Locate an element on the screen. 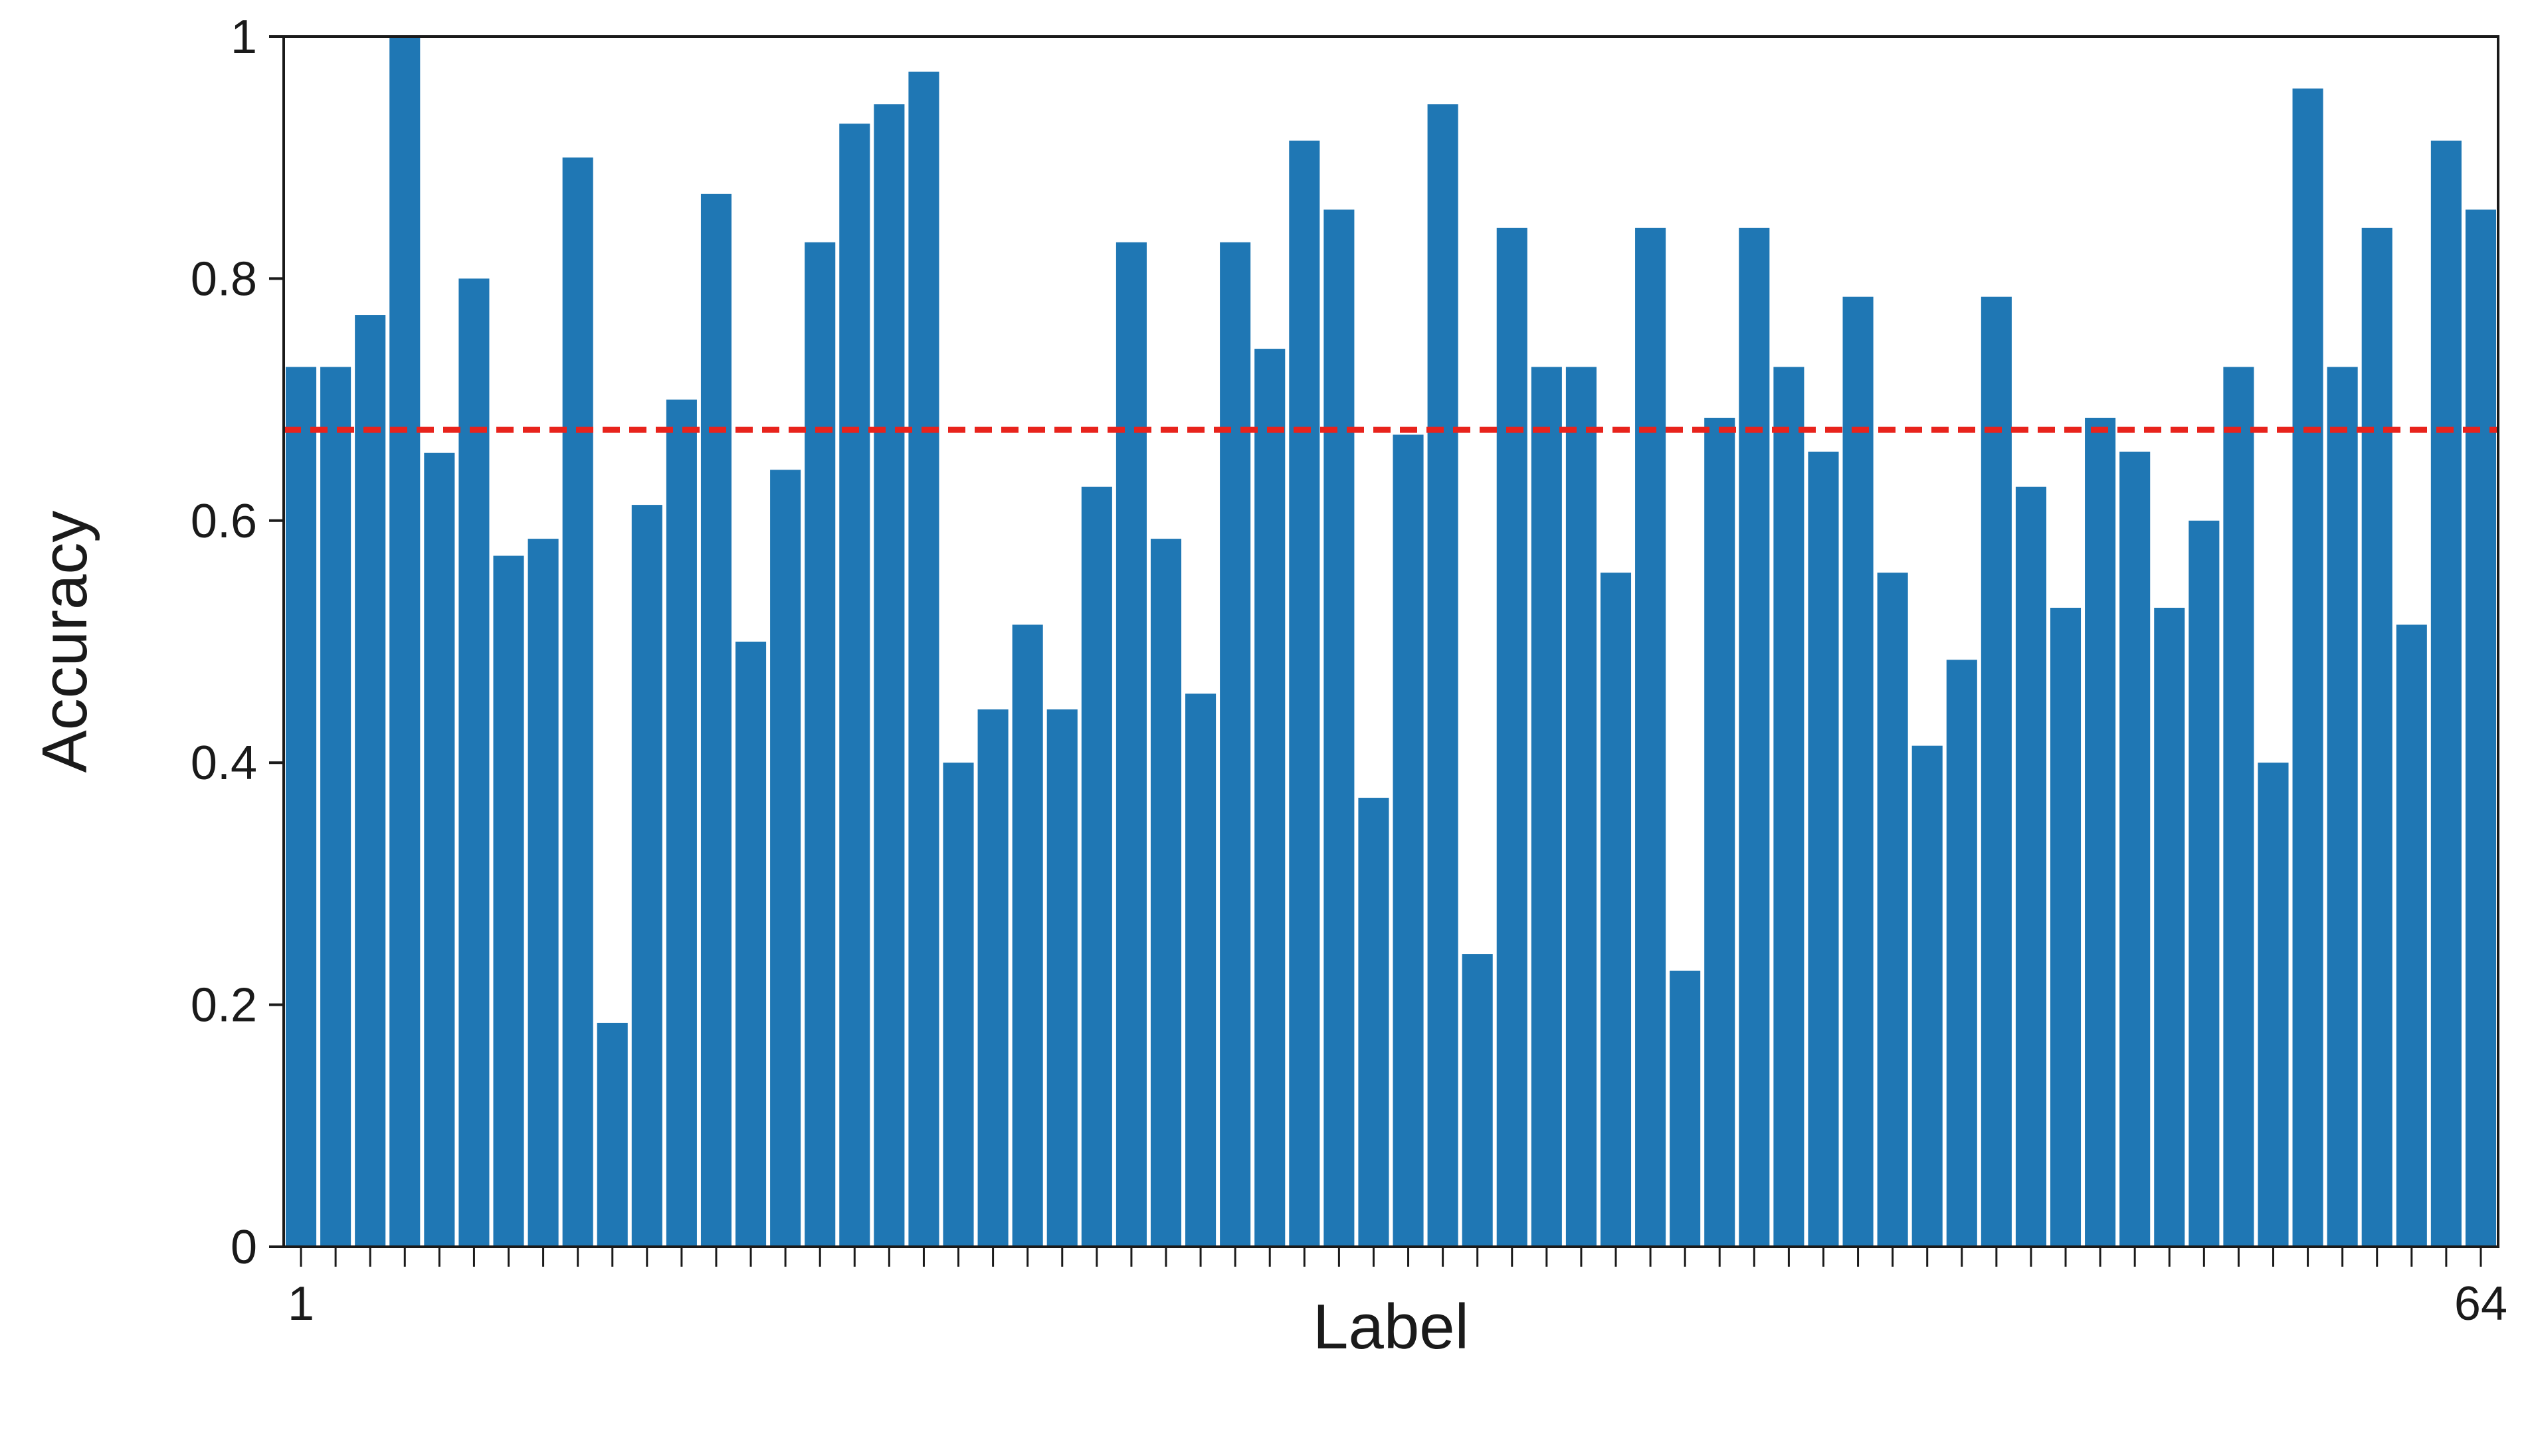 The width and height of the screenshot is (2532, 1456). x-tick-label: 64 is located at coordinates (2480, 1303).